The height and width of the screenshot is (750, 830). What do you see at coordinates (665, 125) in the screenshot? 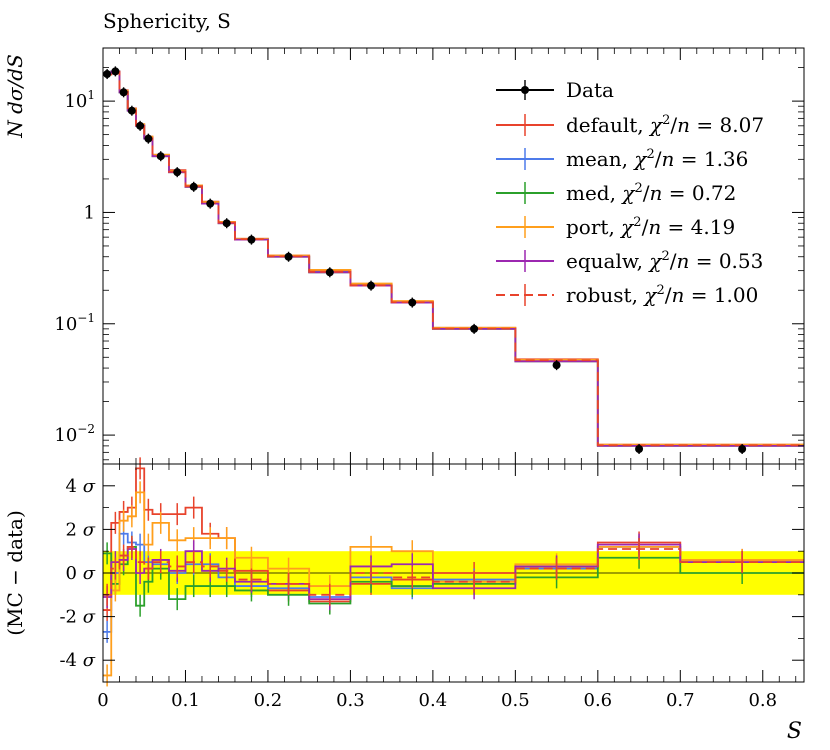
I see `legend-label-default: default, χ2/n = 8.07` at bounding box center [665, 125].